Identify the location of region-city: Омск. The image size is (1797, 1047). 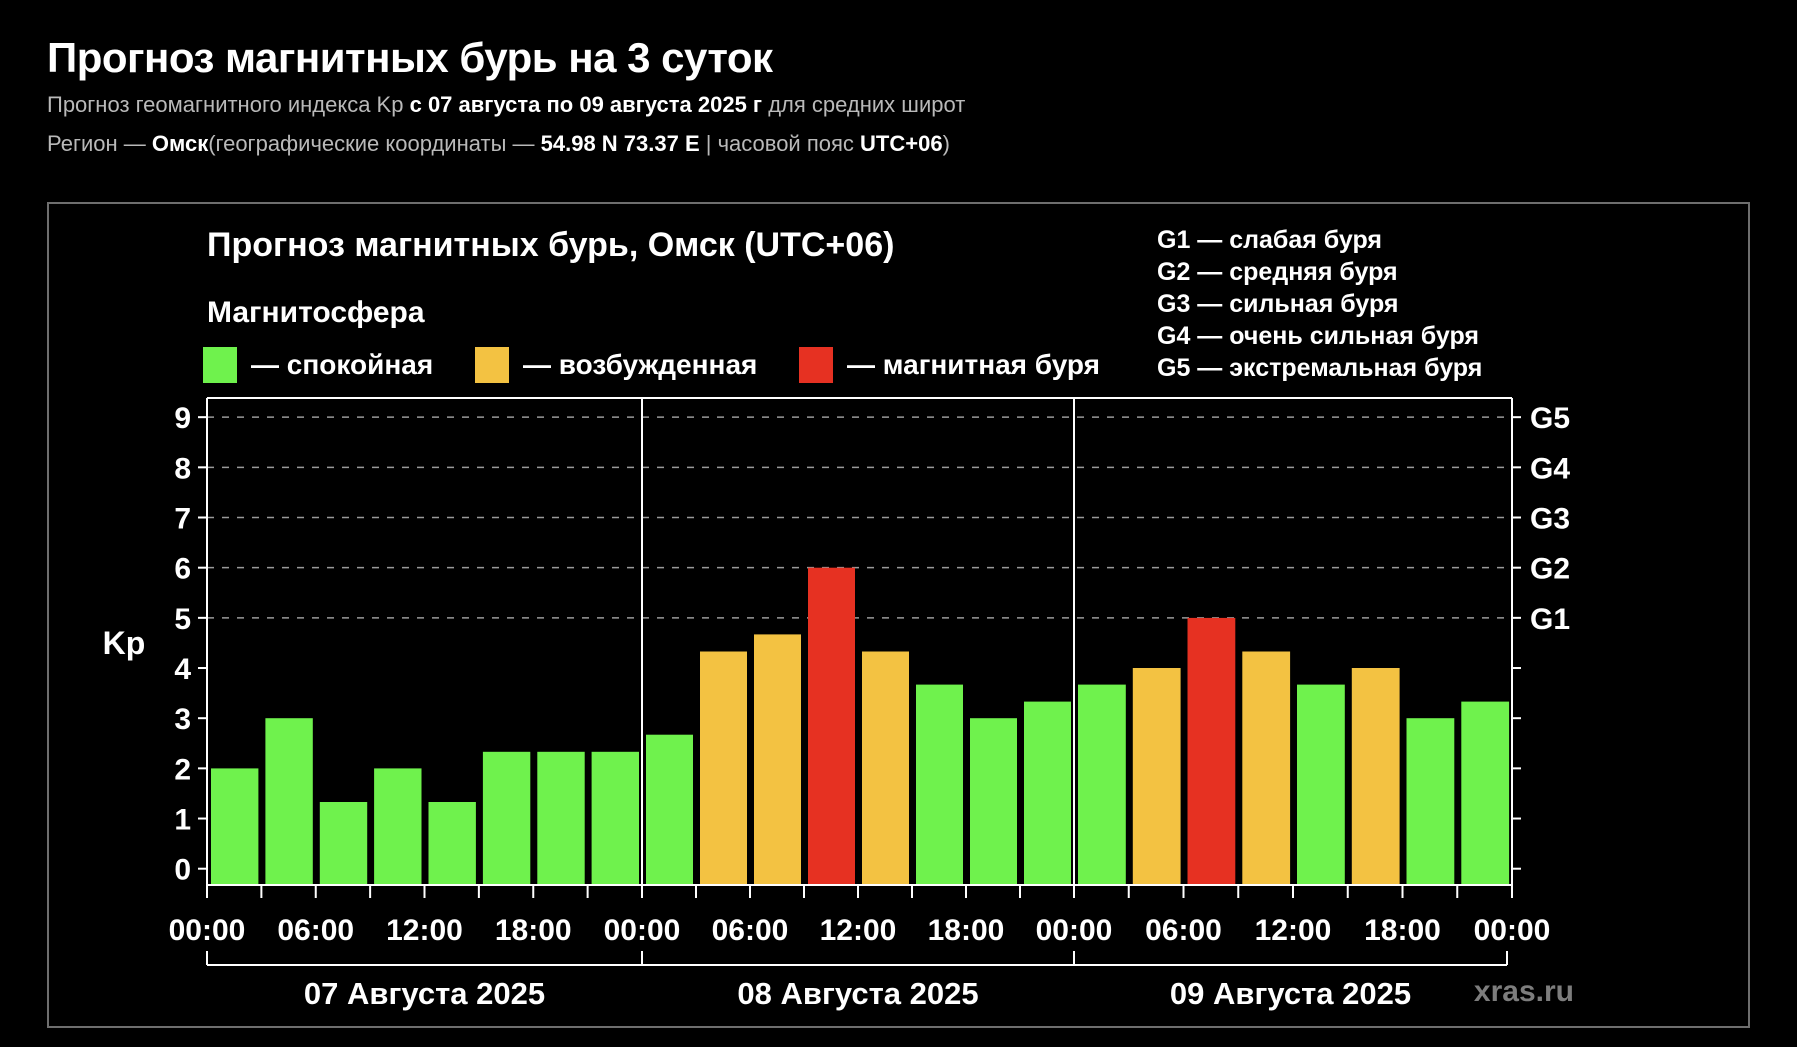
(180, 143).